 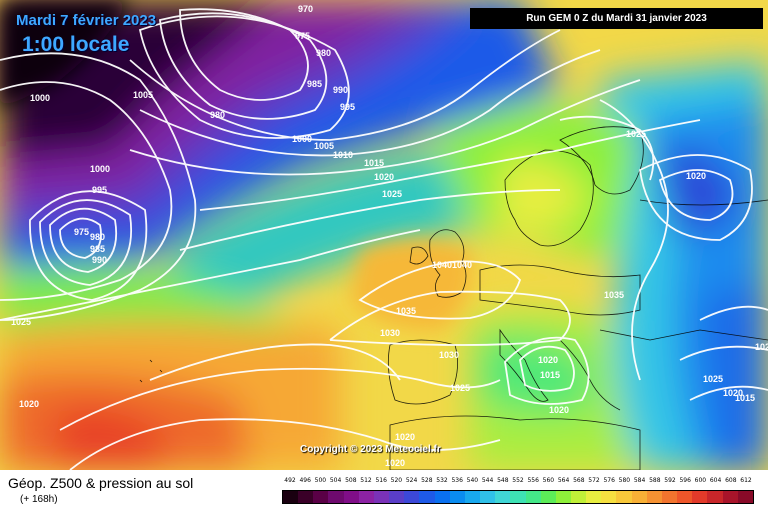 What do you see at coordinates (616, 18) in the screenshot?
I see `model-run-info: Run GEM 0 Z du Mardi 31 janvier 2023` at bounding box center [616, 18].